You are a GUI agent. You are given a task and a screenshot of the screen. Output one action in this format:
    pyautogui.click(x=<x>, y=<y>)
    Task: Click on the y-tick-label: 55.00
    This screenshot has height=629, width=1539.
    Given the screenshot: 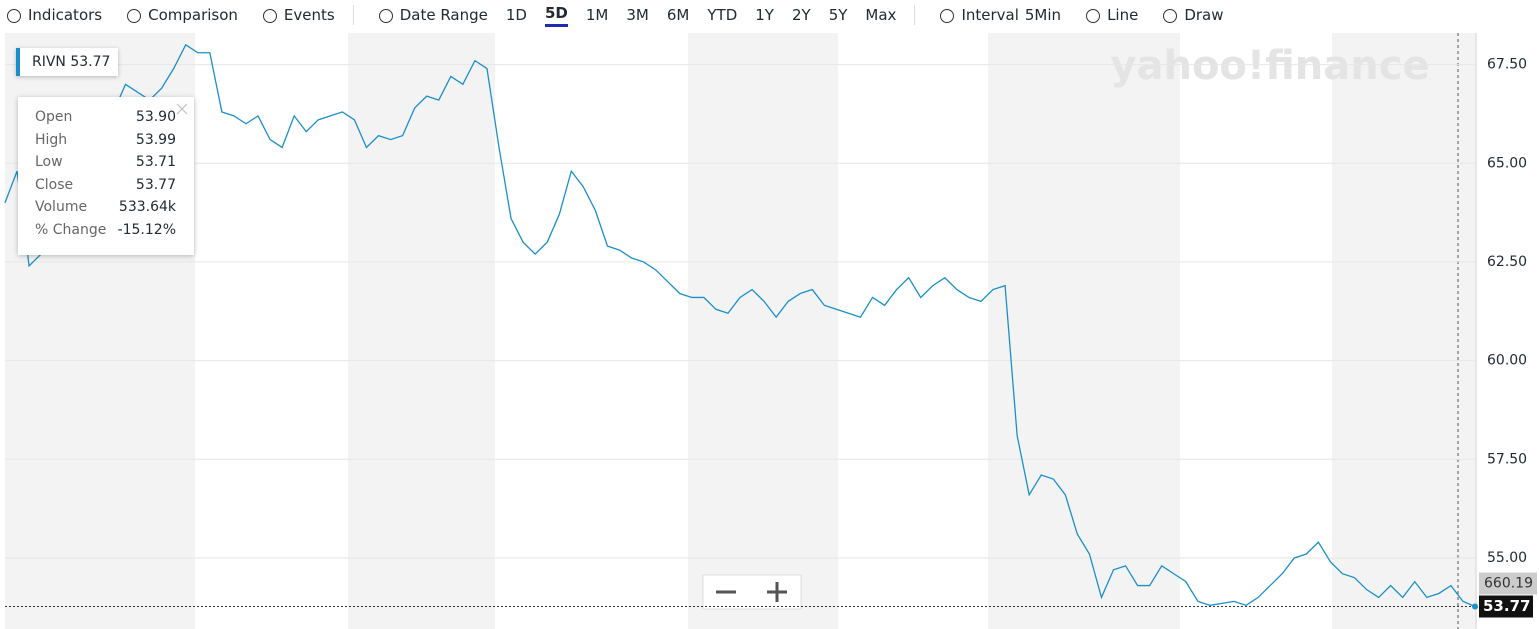 What is the action you would take?
    pyautogui.click(x=1507, y=558)
    